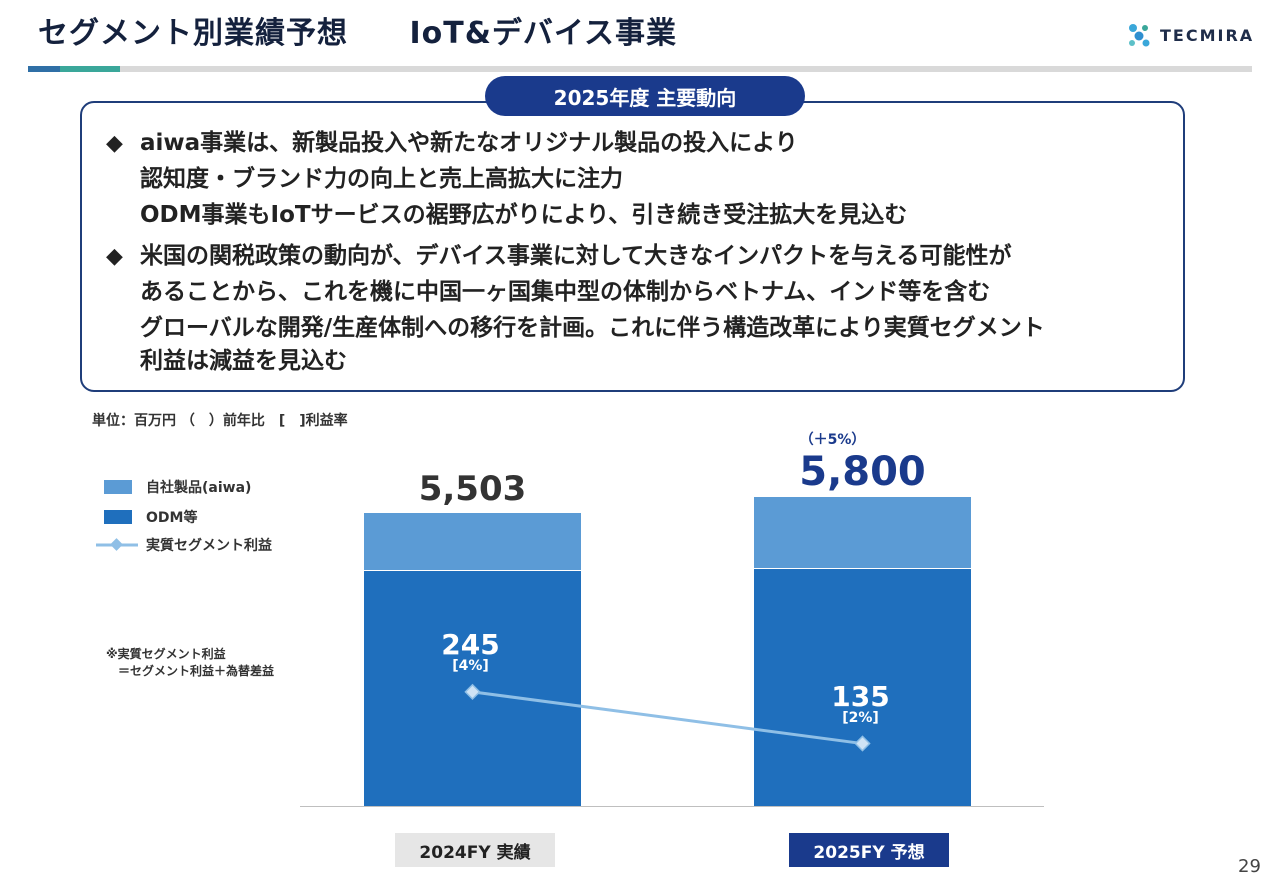 This screenshot has width=1280, height=886. What do you see at coordinates (381, 179) in the screenshot?
I see `bullet-1-line-2: 認知度・ブランド力の向上と売上高拡大に注力` at bounding box center [381, 179].